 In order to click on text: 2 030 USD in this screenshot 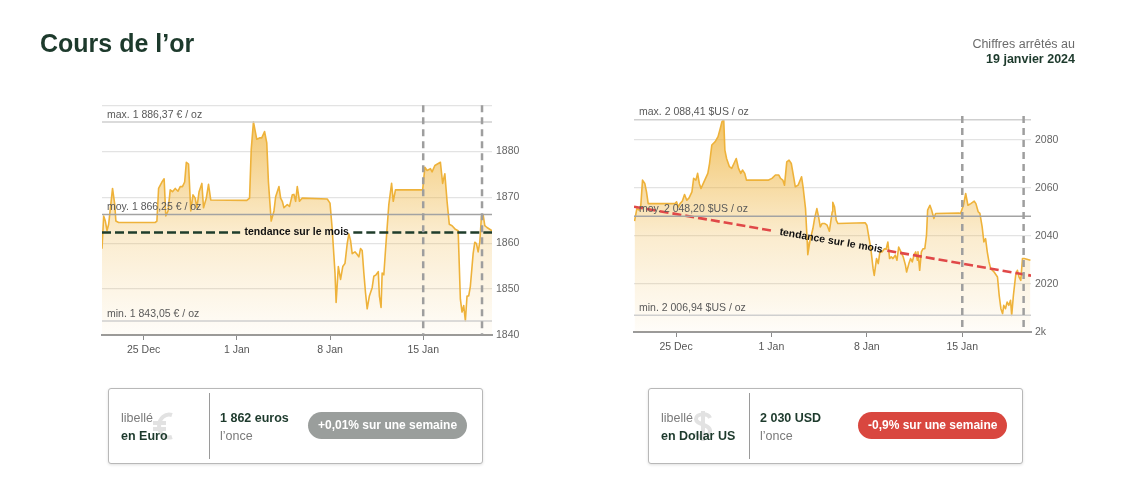, I will do `click(791, 418)`.